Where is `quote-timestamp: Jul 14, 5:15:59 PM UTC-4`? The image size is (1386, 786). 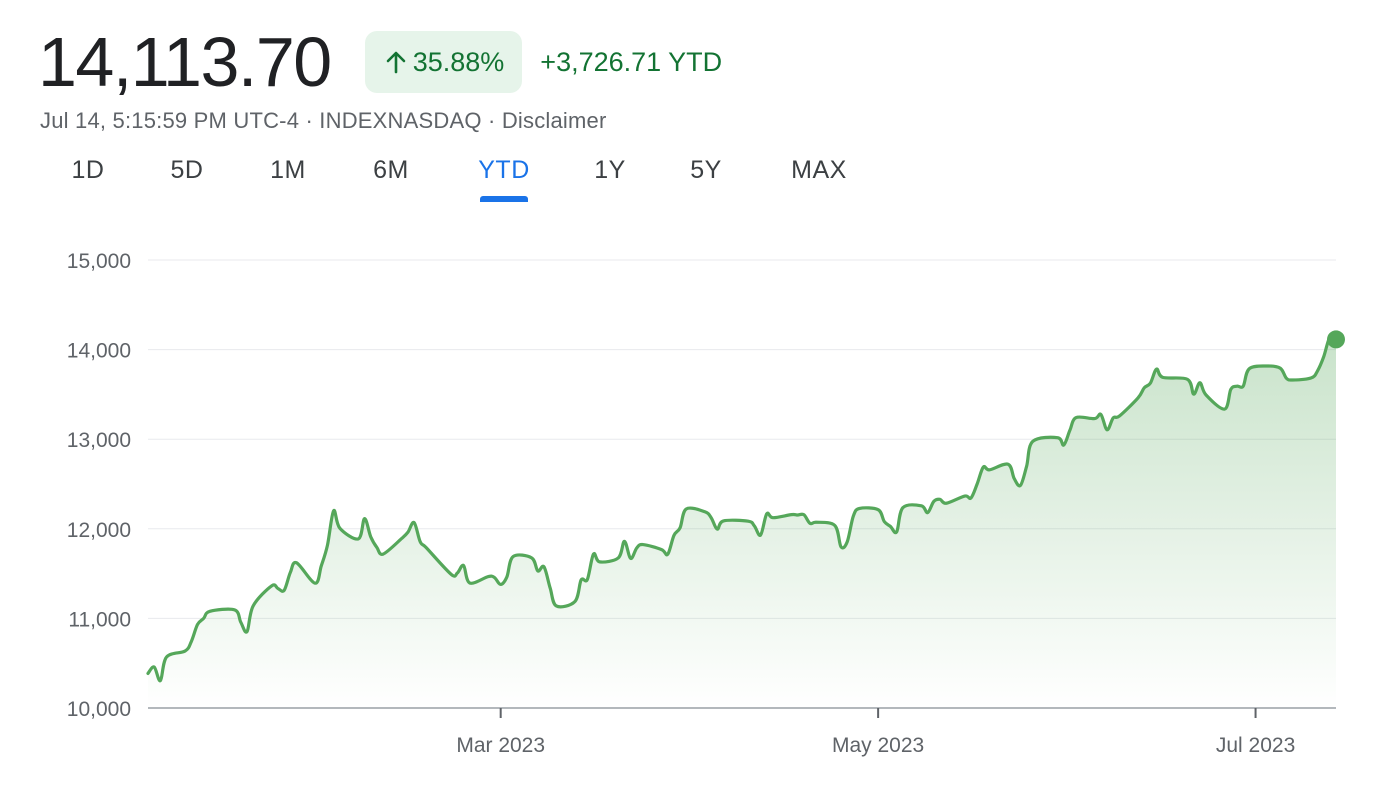 quote-timestamp: Jul 14, 5:15:59 PM UTC-4 is located at coordinates (170, 120).